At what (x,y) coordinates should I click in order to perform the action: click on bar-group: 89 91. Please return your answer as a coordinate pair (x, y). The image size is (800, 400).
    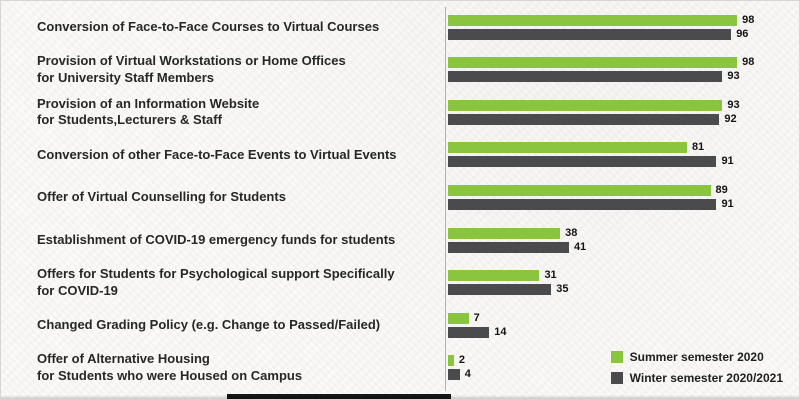
    Looking at the image, I should click on (620, 196).